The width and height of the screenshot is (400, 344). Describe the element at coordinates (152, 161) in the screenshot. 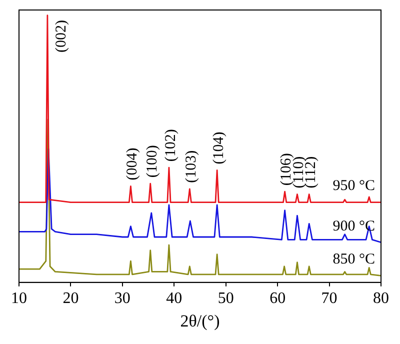

I see `annotation: (100)` at that location.